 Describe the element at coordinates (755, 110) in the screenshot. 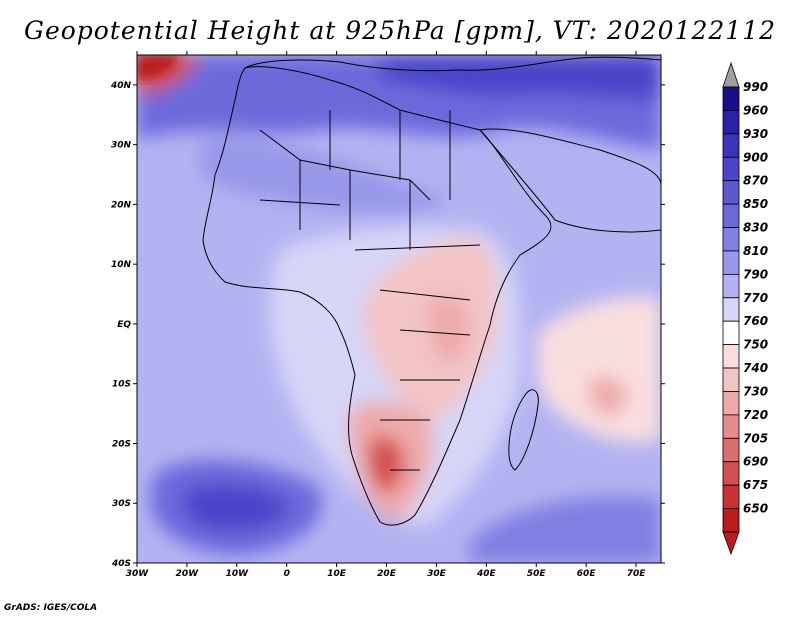

I see `colorbar-label: 960` at that location.